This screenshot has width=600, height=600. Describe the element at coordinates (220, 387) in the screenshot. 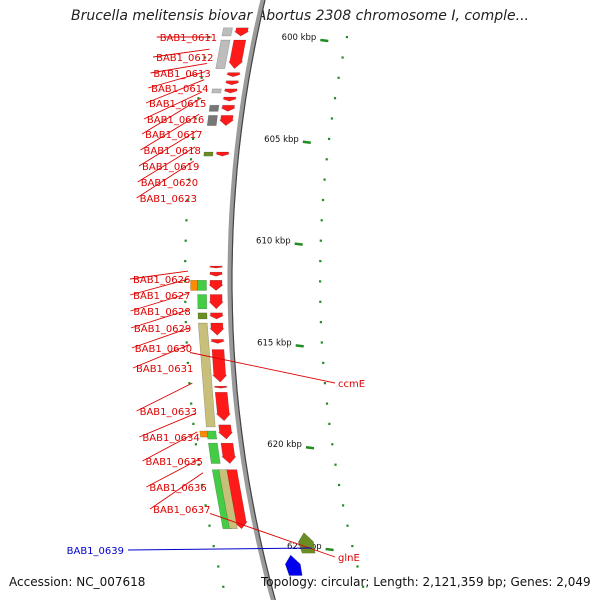

I see `gene-BAB1_0633b` at that location.